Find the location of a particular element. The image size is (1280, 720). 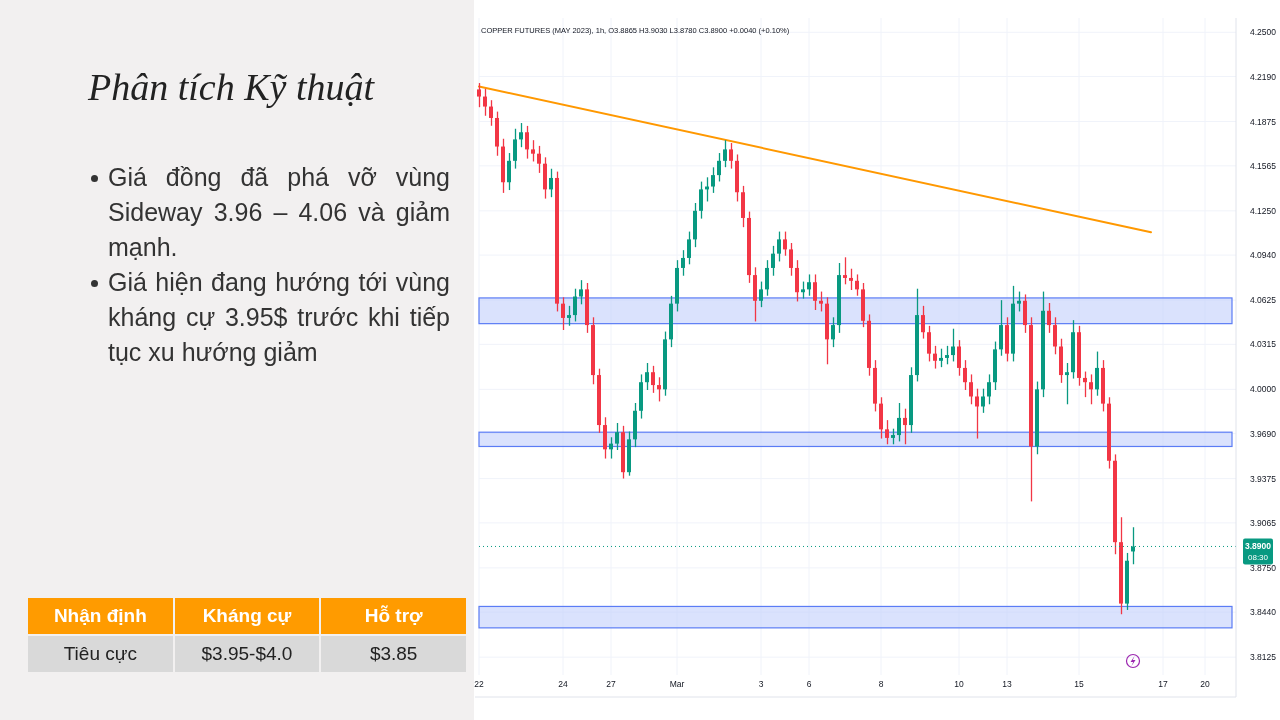

x-tick-label: 6 is located at coordinates (809, 684).